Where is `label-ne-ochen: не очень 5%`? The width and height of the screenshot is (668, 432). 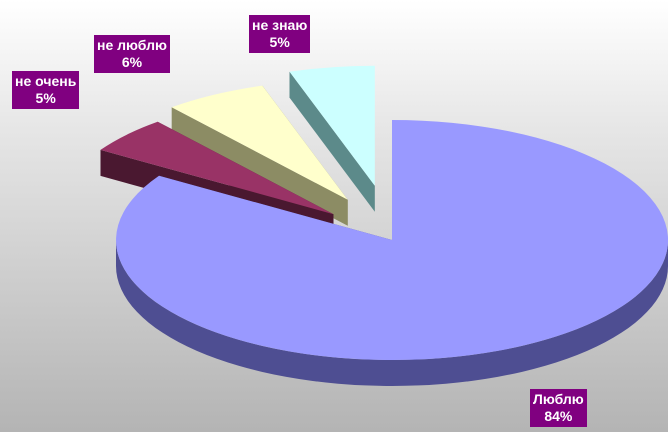
label-ne-ochen: не очень 5% is located at coordinates (46, 90).